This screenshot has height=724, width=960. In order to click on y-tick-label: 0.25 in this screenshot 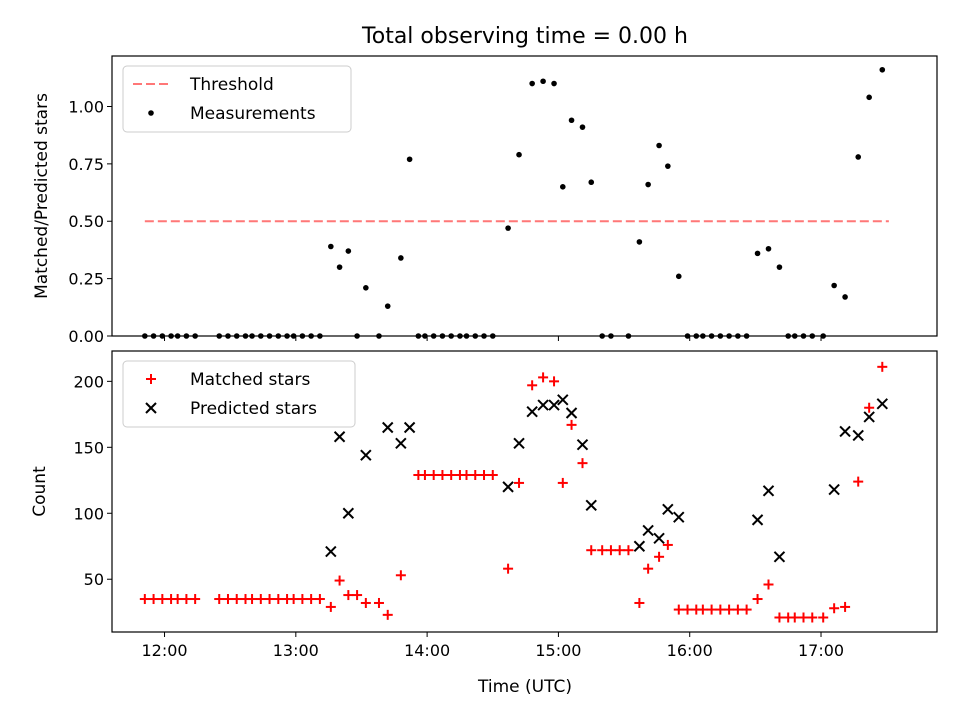, I will do `click(86, 279)`.